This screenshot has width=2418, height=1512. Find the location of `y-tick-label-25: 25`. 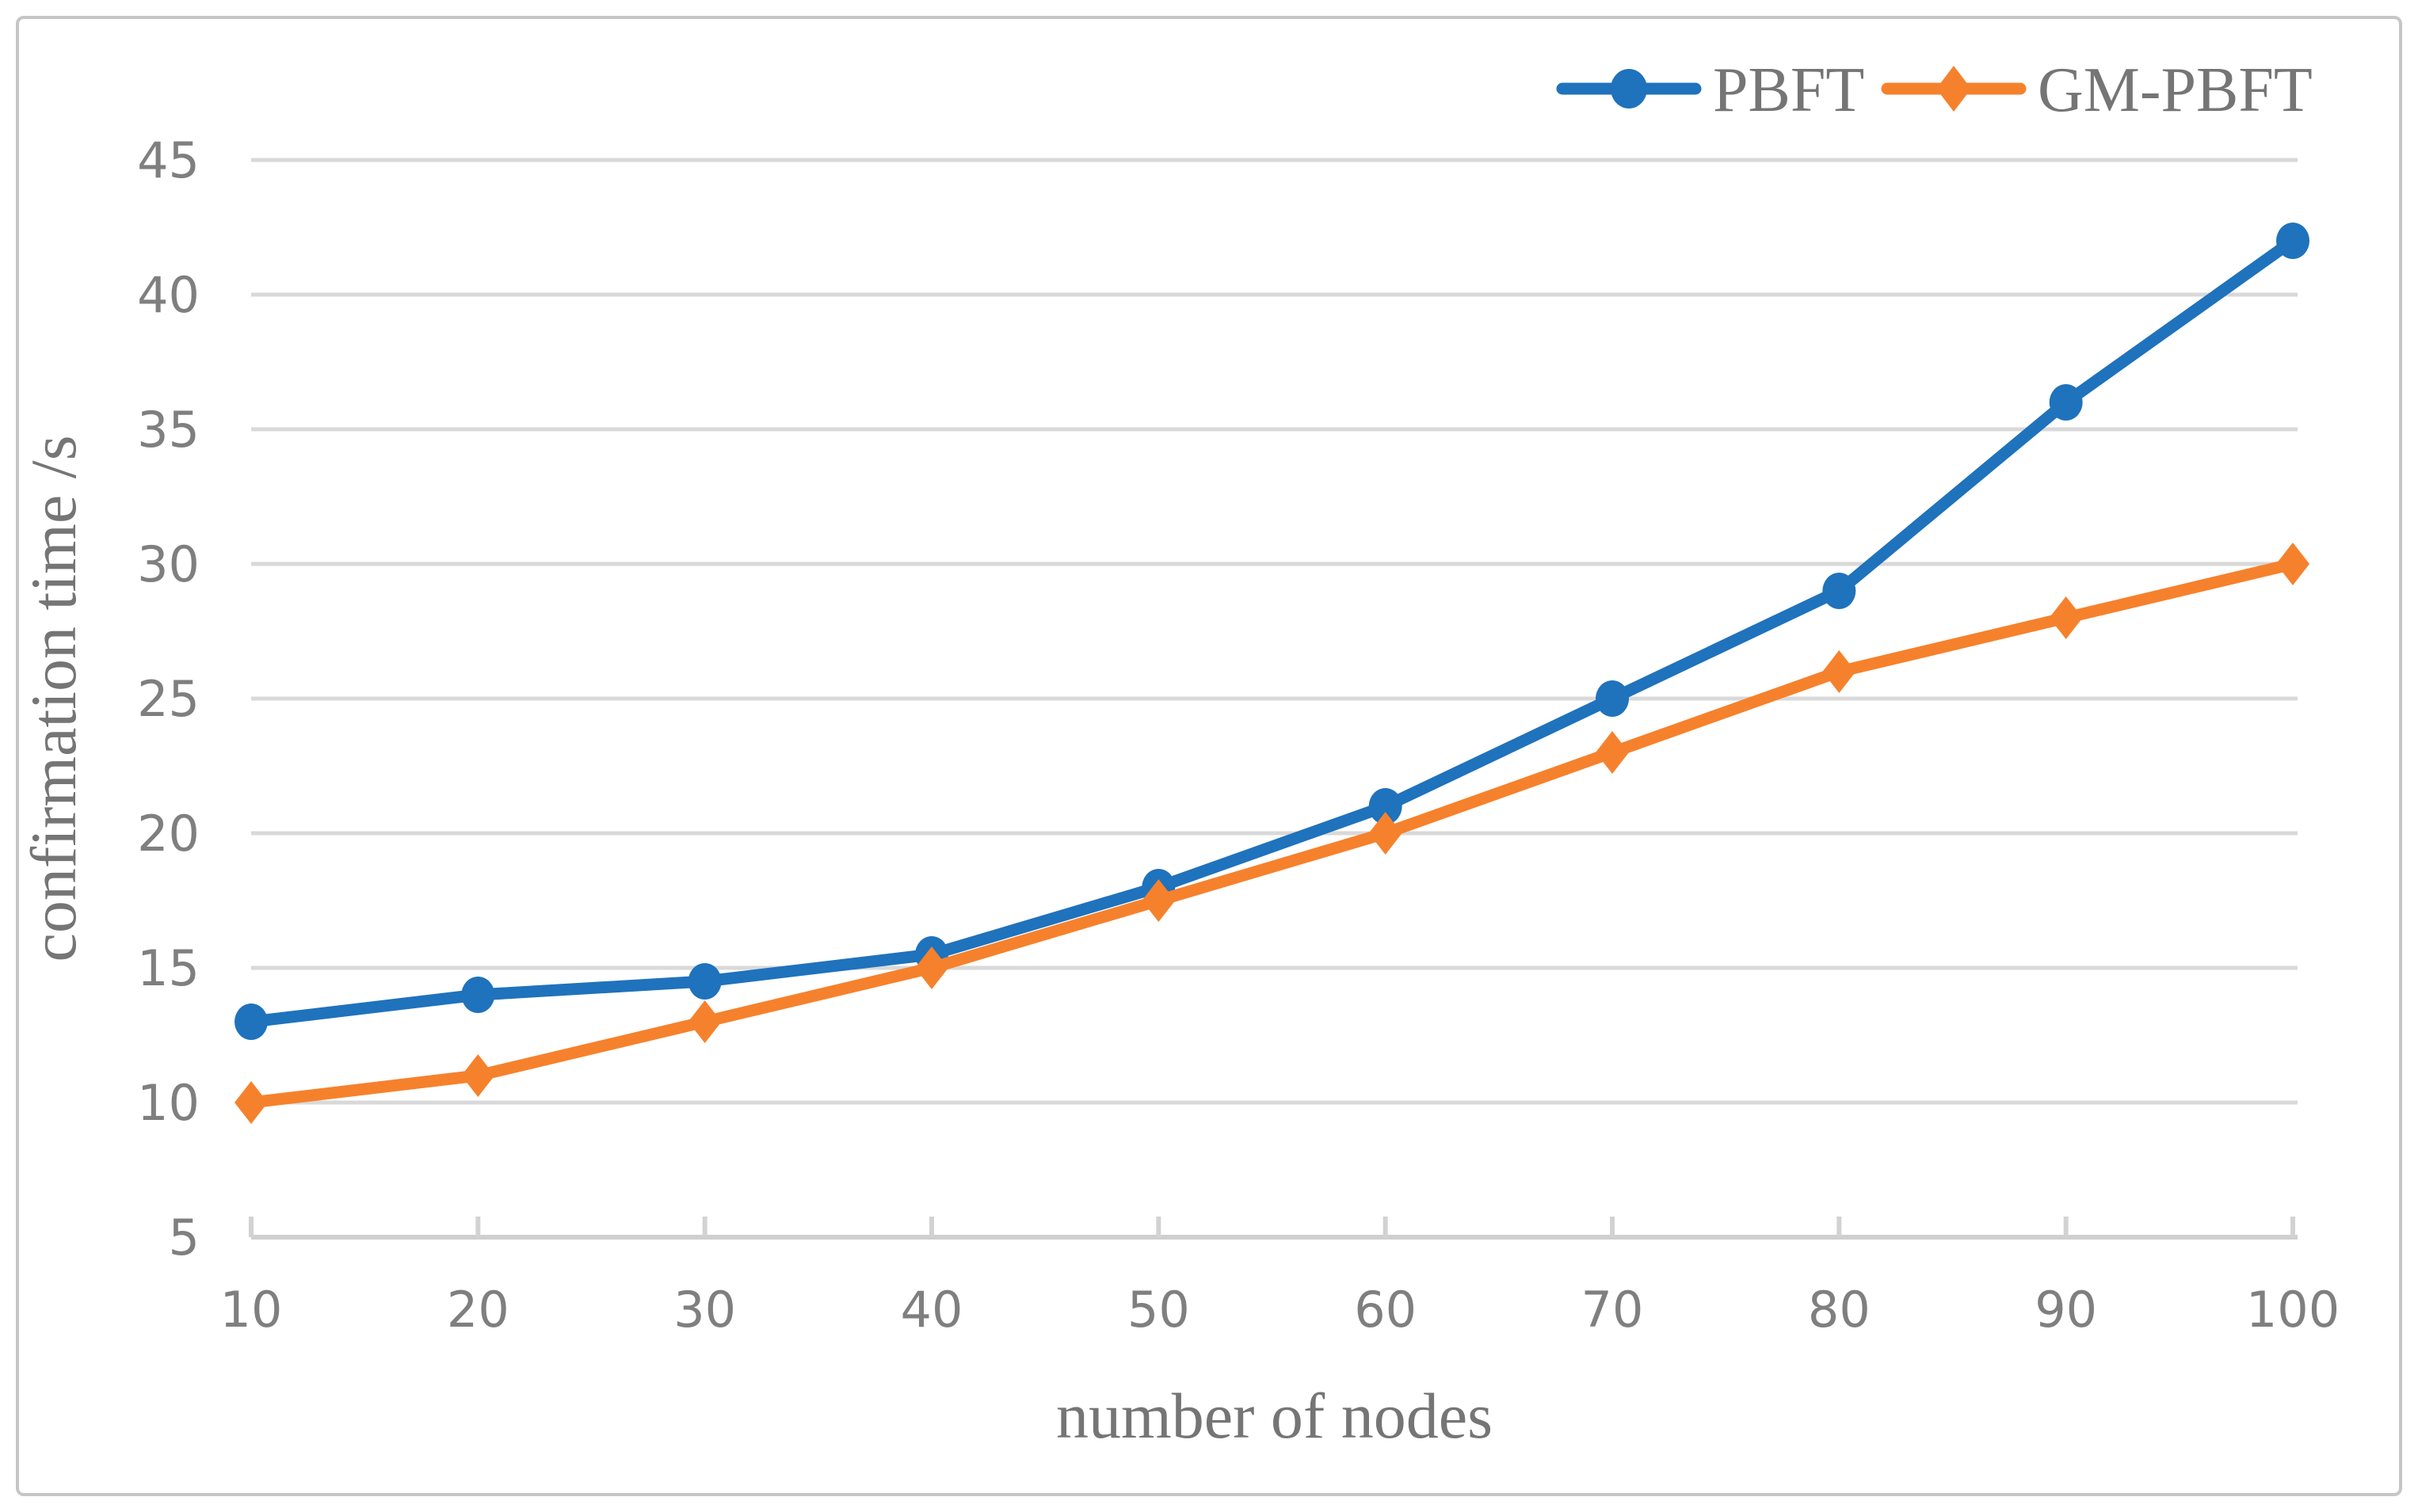

y-tick-label-25: 25 is located at coordinates (168, 699).